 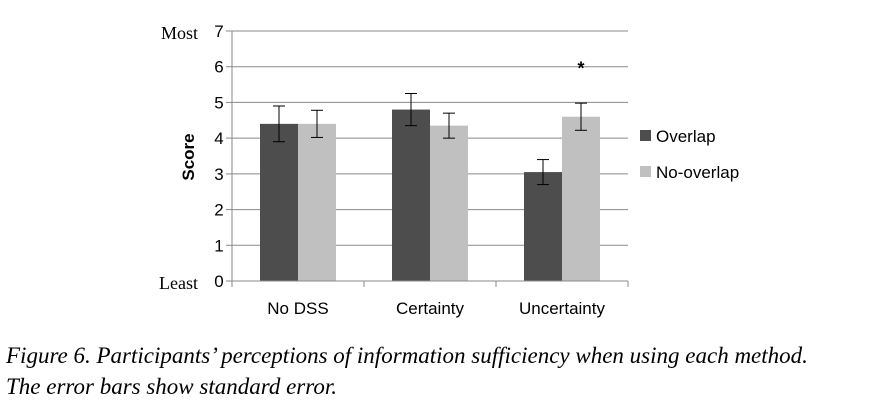 What do you see at coordinates (179, 33) in the screenshot?
I see `y-top-end-label: Most` at bounding box center [179, 33].